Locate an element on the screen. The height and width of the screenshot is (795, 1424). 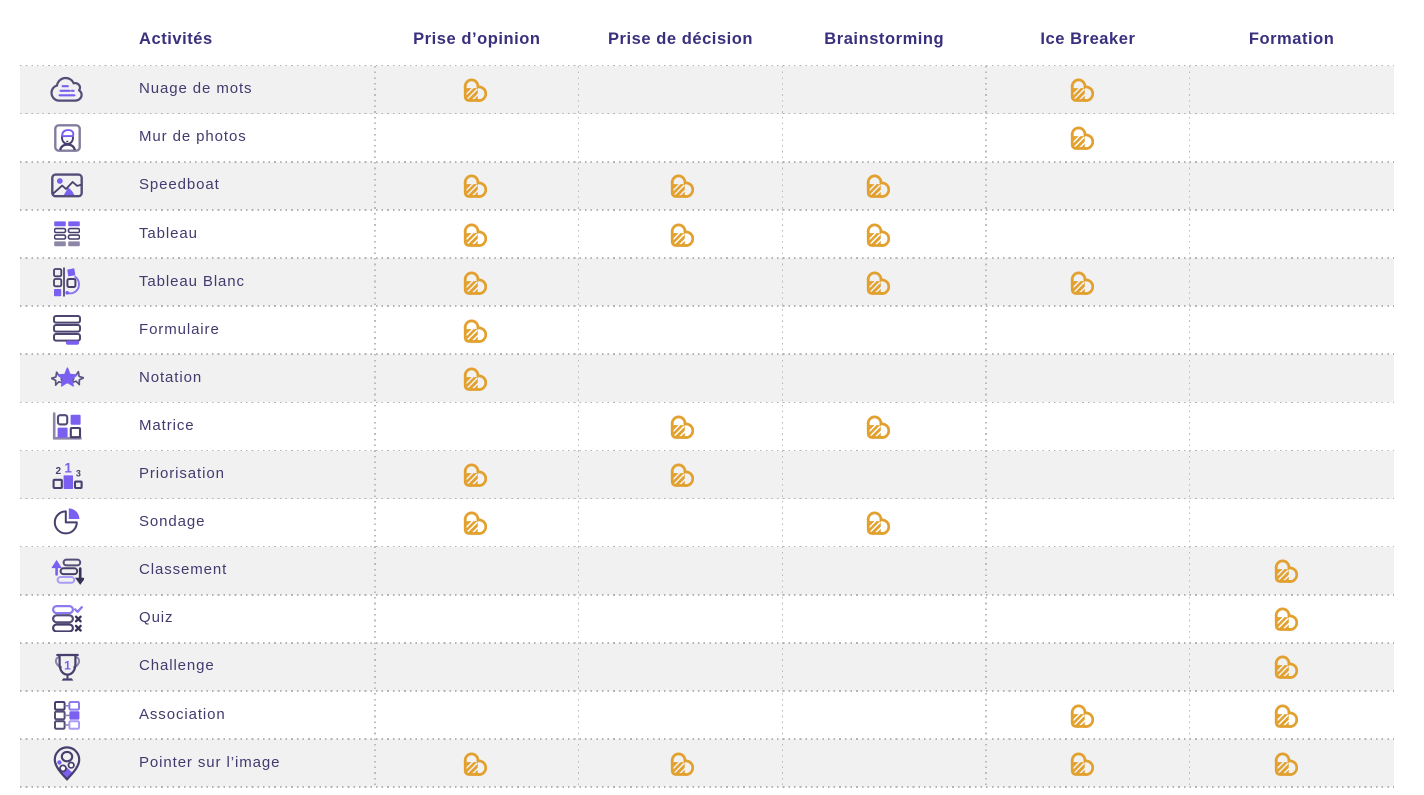
svg-text: 3 is located at coordinates (77, 473).